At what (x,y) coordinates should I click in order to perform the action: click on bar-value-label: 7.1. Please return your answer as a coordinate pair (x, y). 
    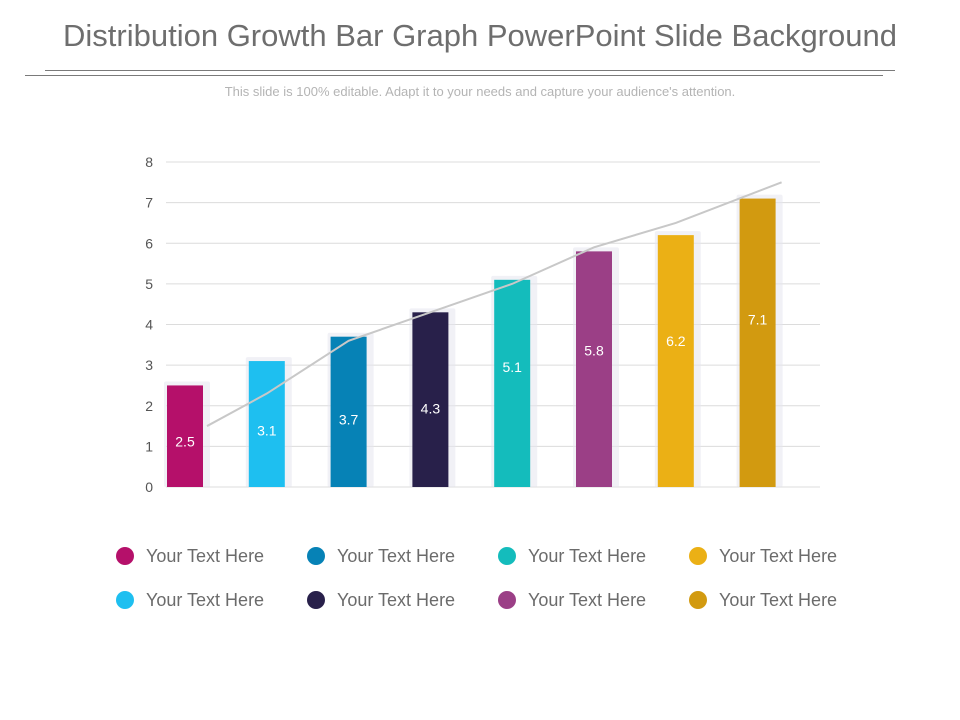
    Looking at the image, I should click on (758, 320).